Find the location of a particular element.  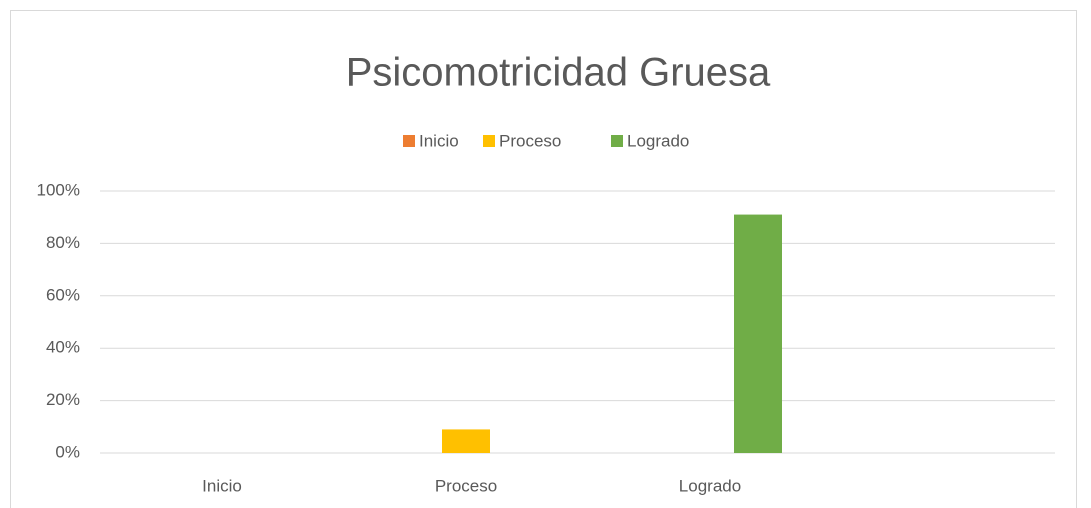

legend-label: Proceso is located at coordinates (530, 140).